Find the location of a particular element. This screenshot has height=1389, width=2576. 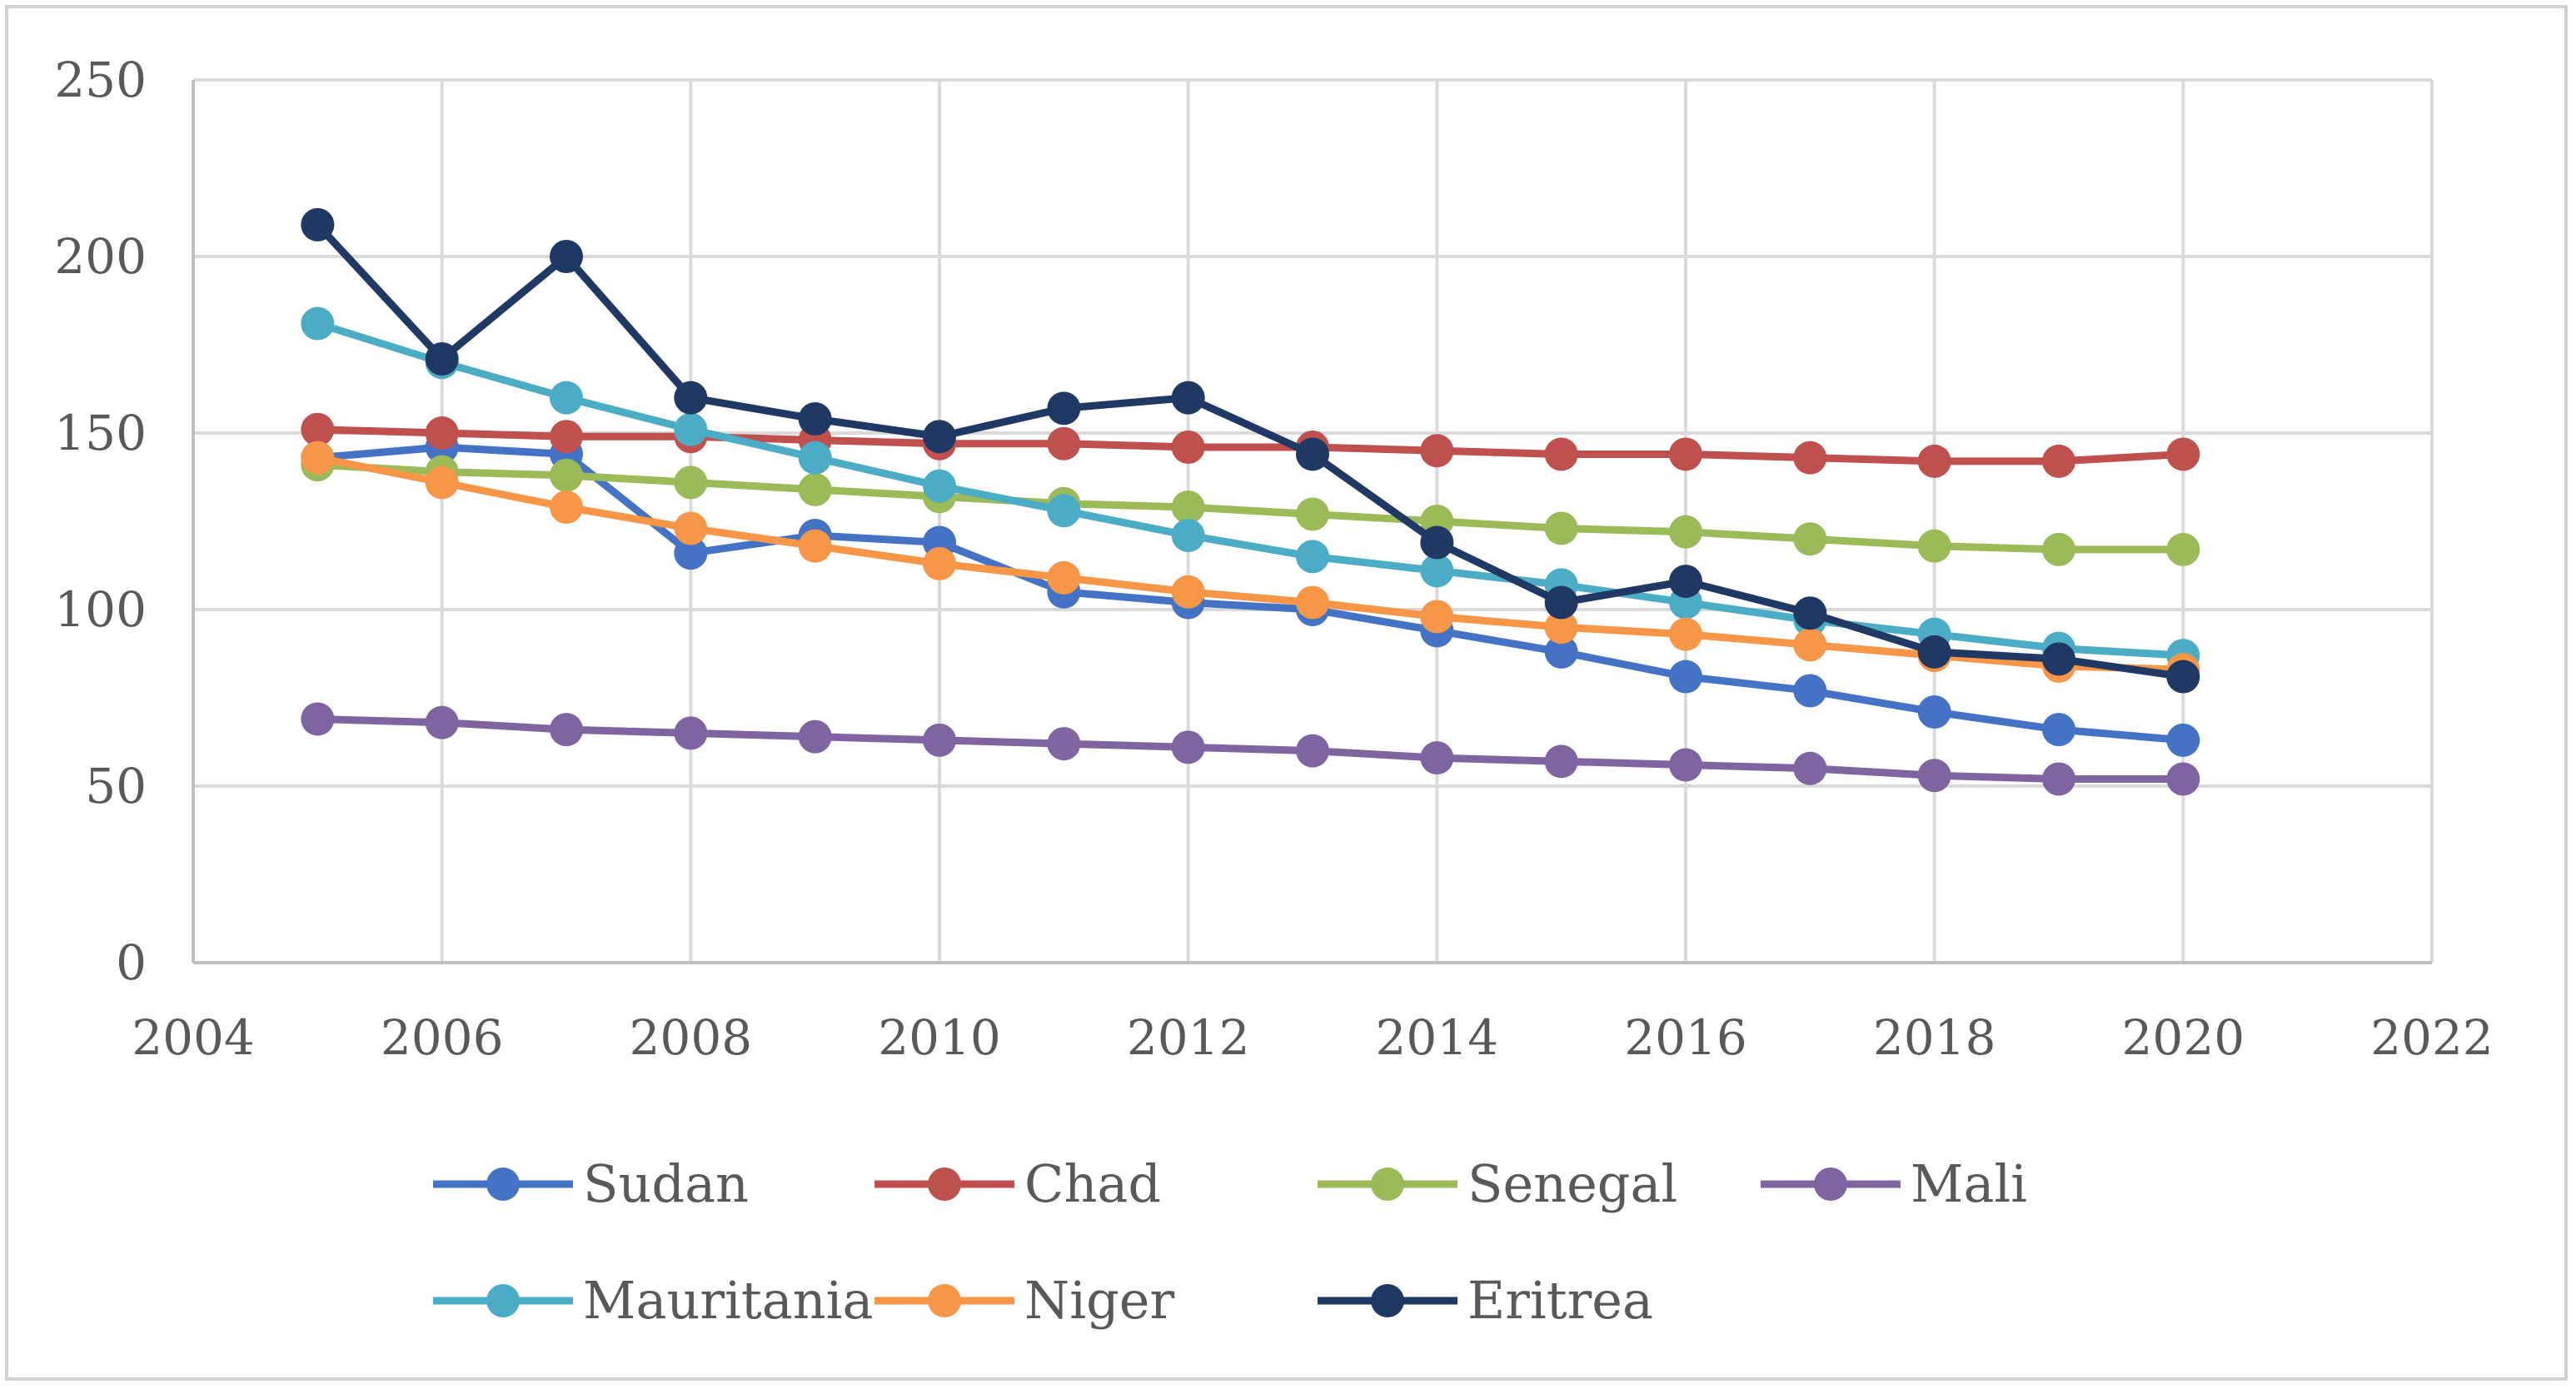

y-tick-label: 150 is located at coordinates (101, 433).